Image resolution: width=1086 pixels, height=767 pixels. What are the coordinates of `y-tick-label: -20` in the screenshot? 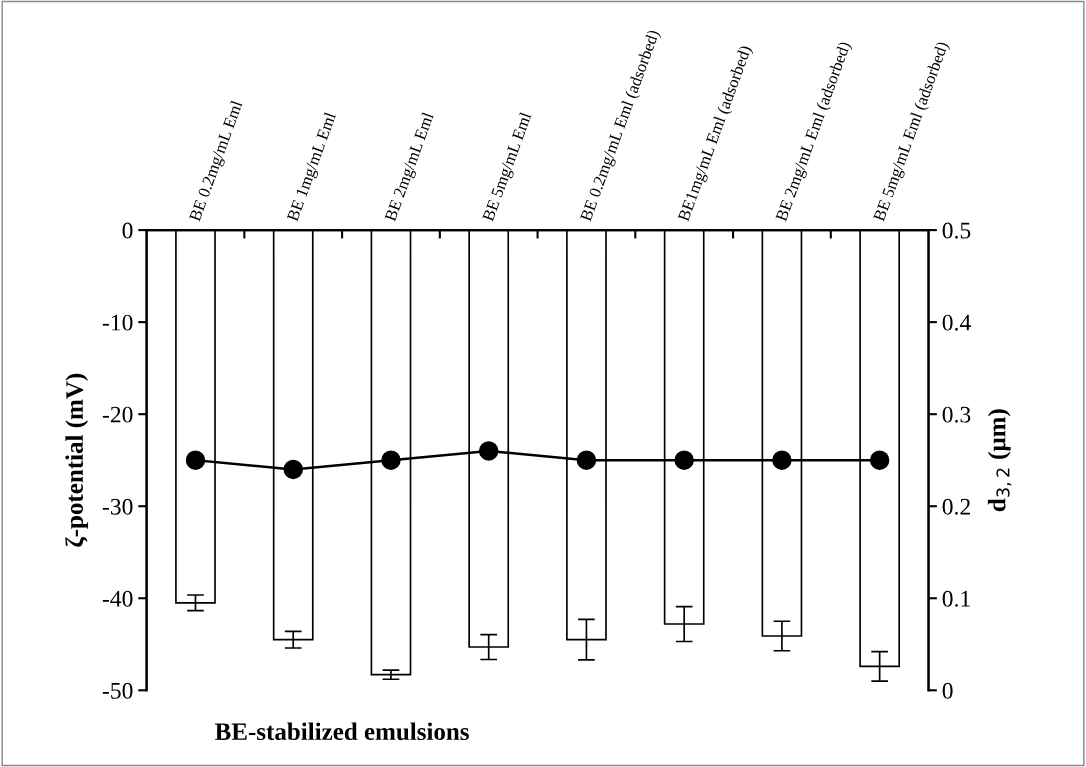 It's located at (117, 414).